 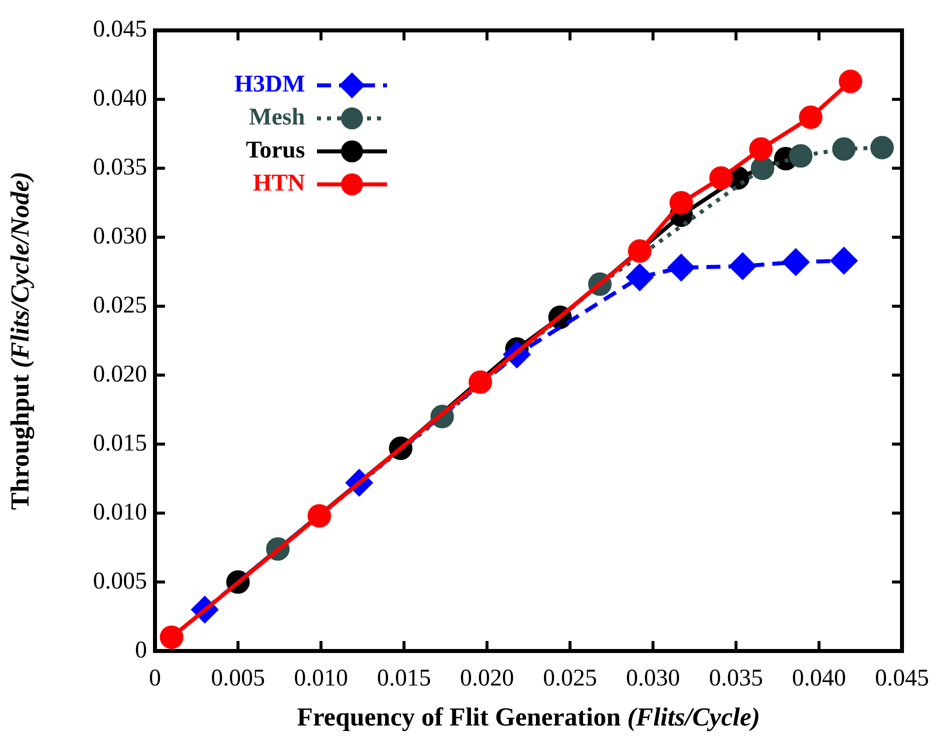 What do you see at coordinates (321, 679) in the screenshot?
I see `x-tick-label: 0.010` at bounding box center [321, 679].